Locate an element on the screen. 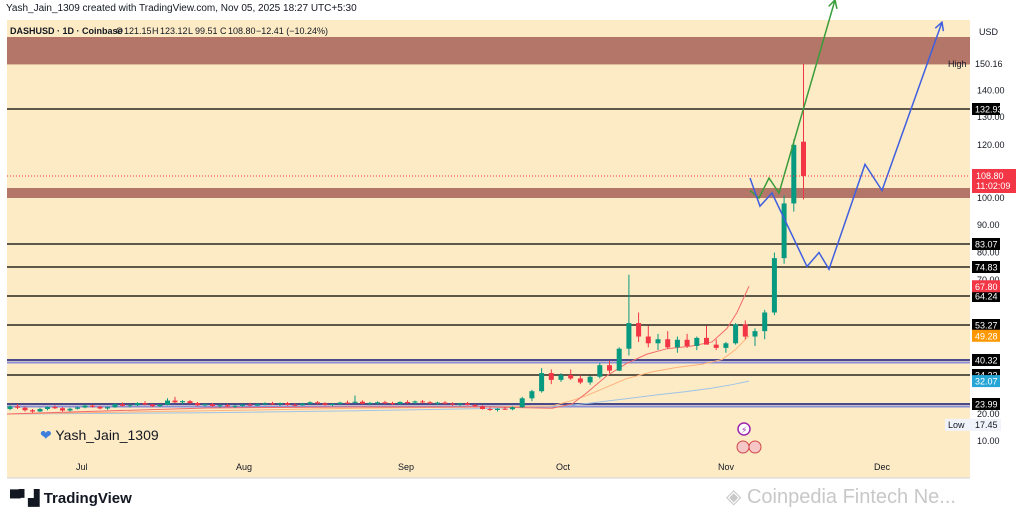 The image size is (1024, 521). countdown-text: 11:02:09 is located at coordinates (993, 186).